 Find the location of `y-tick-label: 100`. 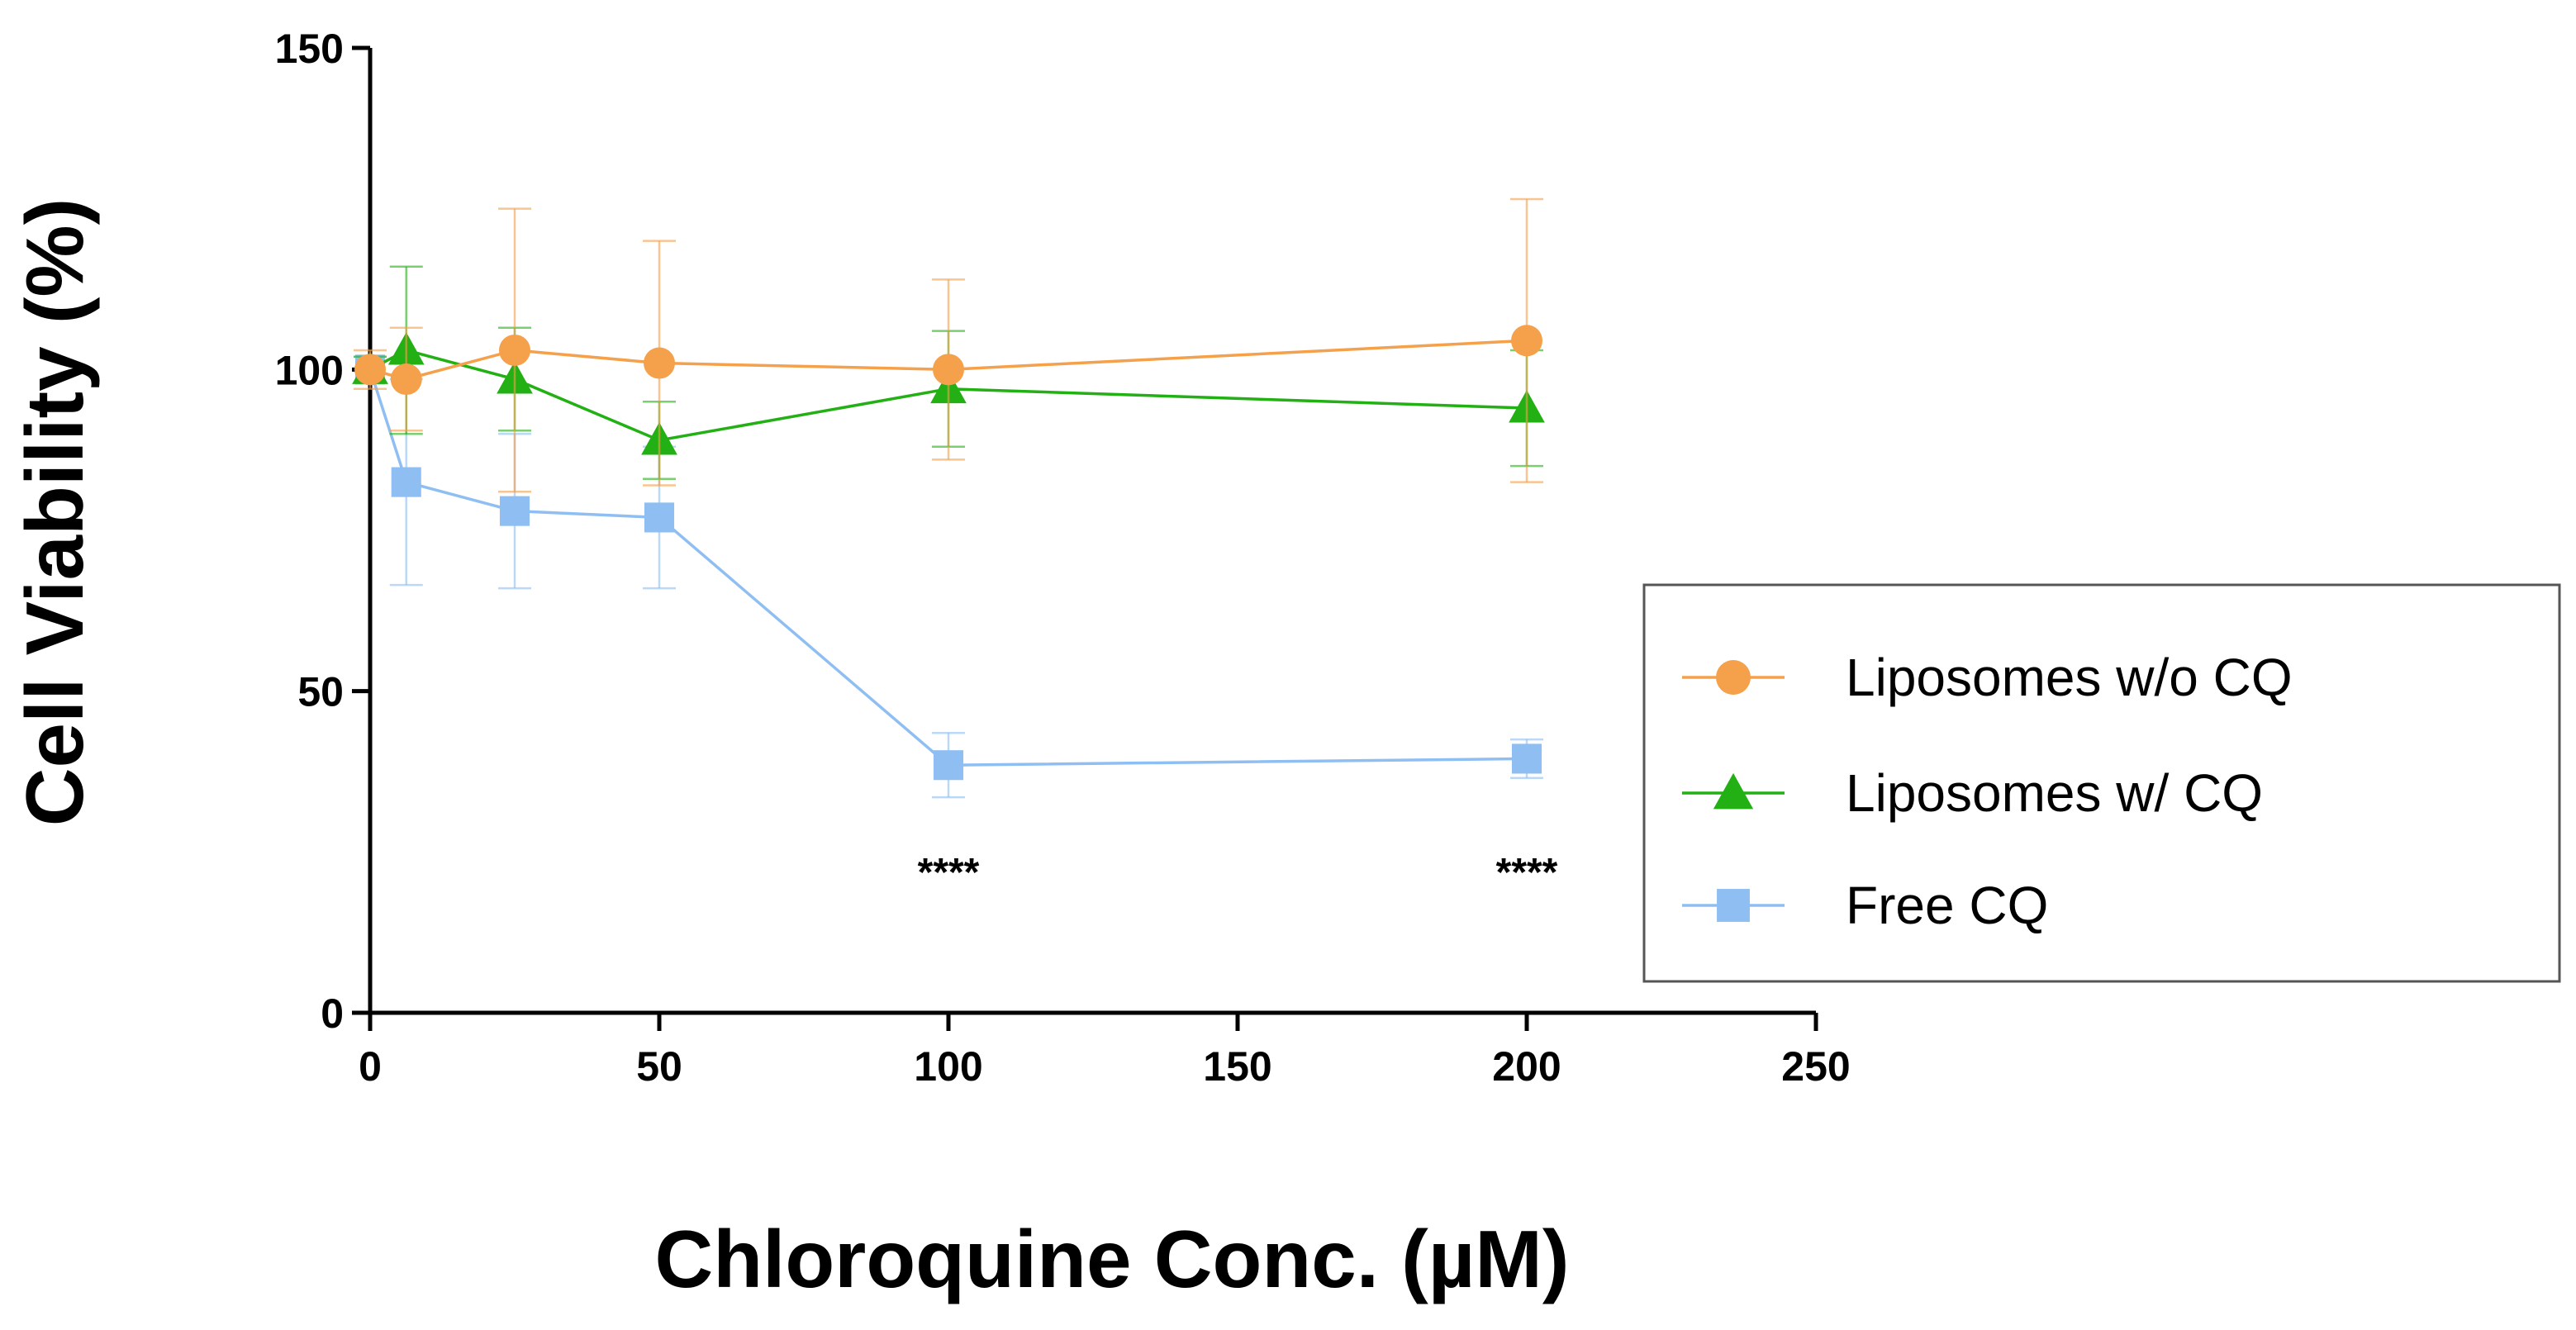

y-tick-label: 100 is located at coordinates (309, 370).